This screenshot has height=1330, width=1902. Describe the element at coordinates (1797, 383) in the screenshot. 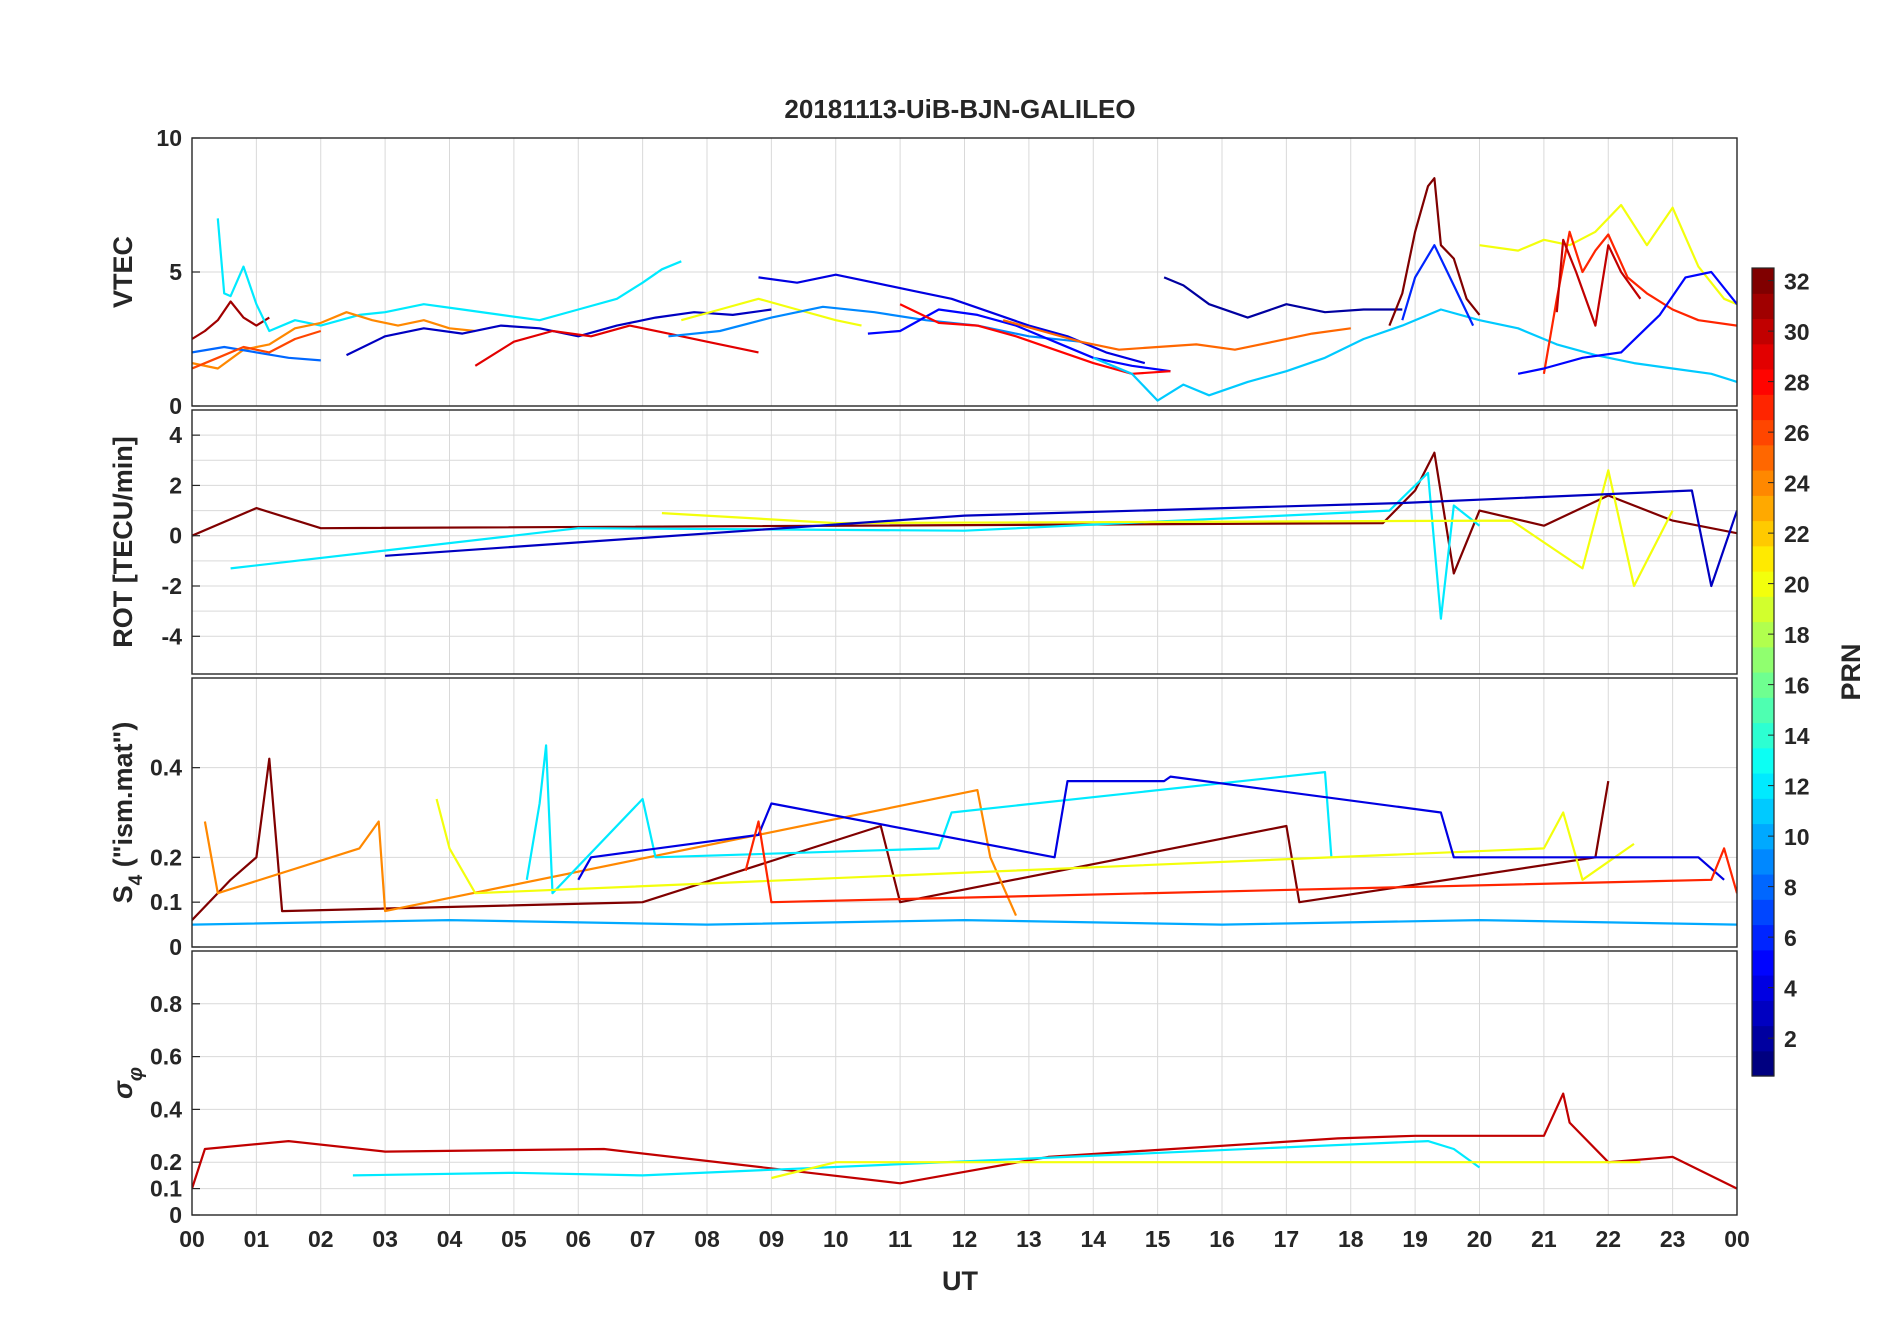

I see `colorbar-tick-label: 28` at that location.